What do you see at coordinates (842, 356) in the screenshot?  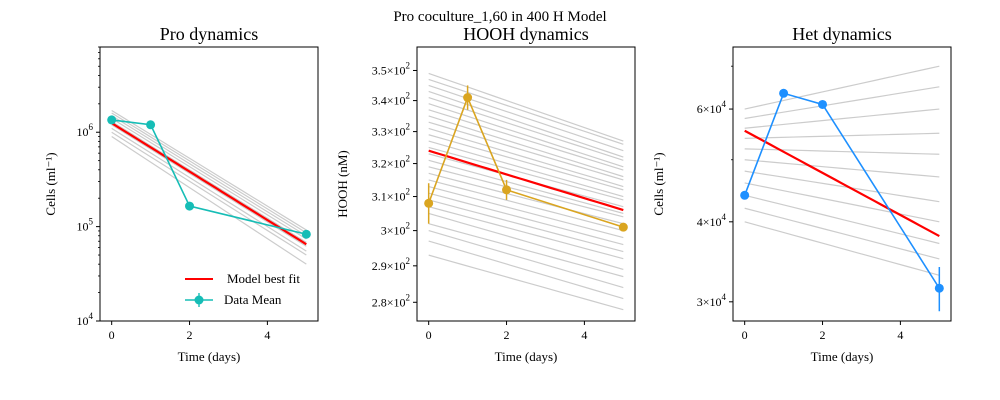 I see `het-xlabel: Time (days)` at bounding box center [842, 356].